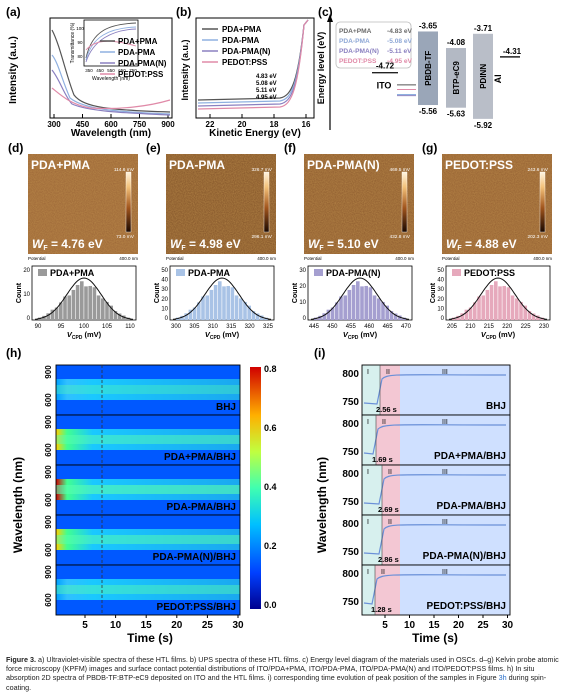 This screenshot has width=565, height=700. I want to click on panel-i-ylabel: Wavelength (nm), so click(322, 505).